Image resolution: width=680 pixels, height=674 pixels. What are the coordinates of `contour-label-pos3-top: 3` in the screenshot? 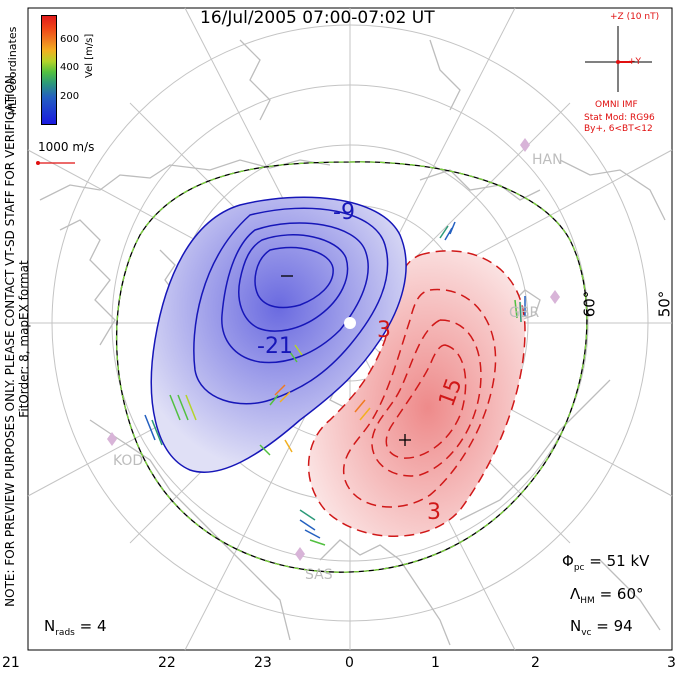 It's located at (384, 330).